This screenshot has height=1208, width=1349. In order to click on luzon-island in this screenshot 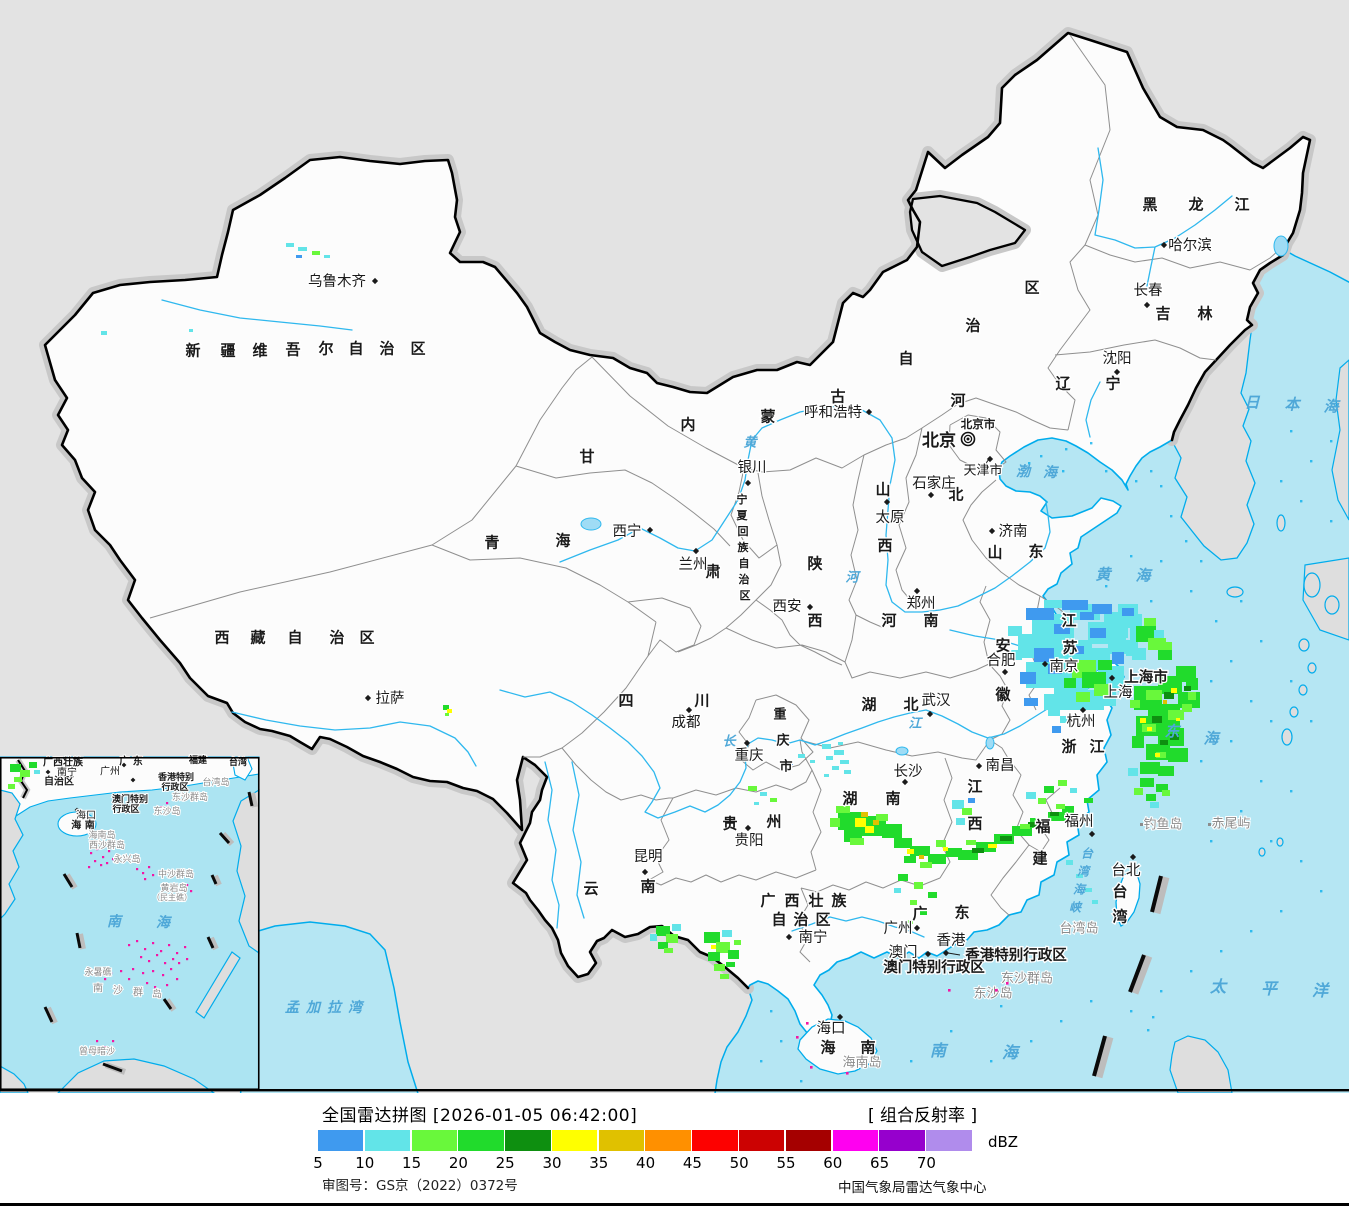, I will do `click(1201, 1064)`.